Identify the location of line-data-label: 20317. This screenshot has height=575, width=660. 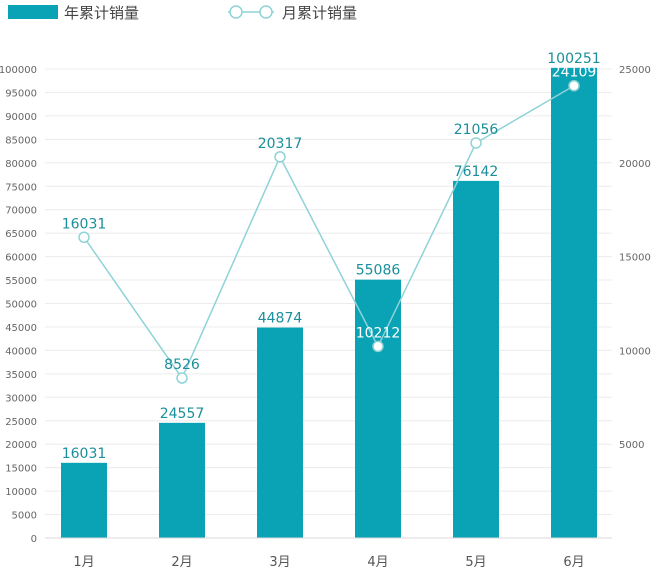
(280, 144).